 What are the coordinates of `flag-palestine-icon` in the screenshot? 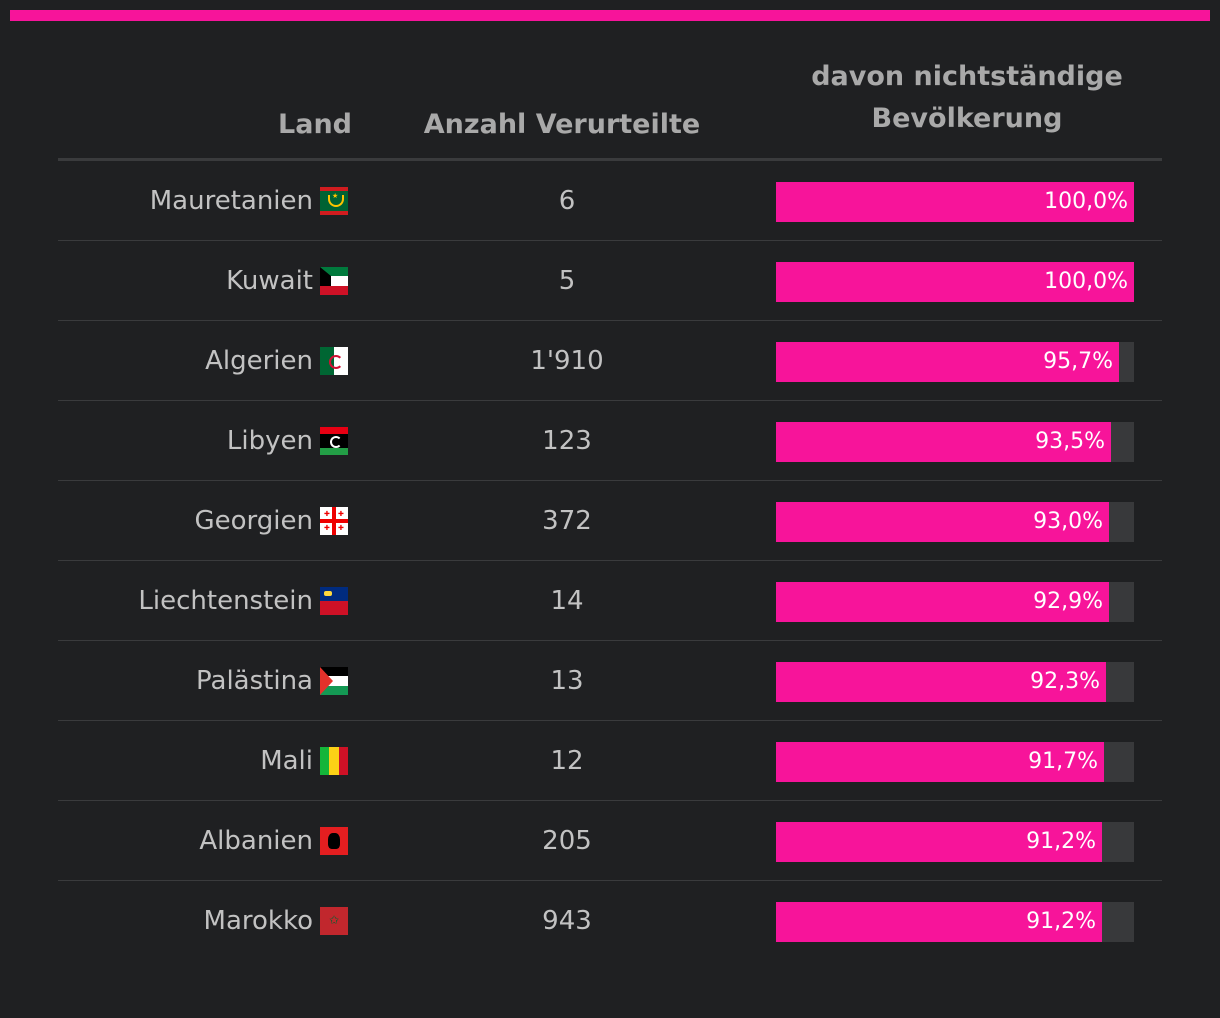 It's located at (334, 680).